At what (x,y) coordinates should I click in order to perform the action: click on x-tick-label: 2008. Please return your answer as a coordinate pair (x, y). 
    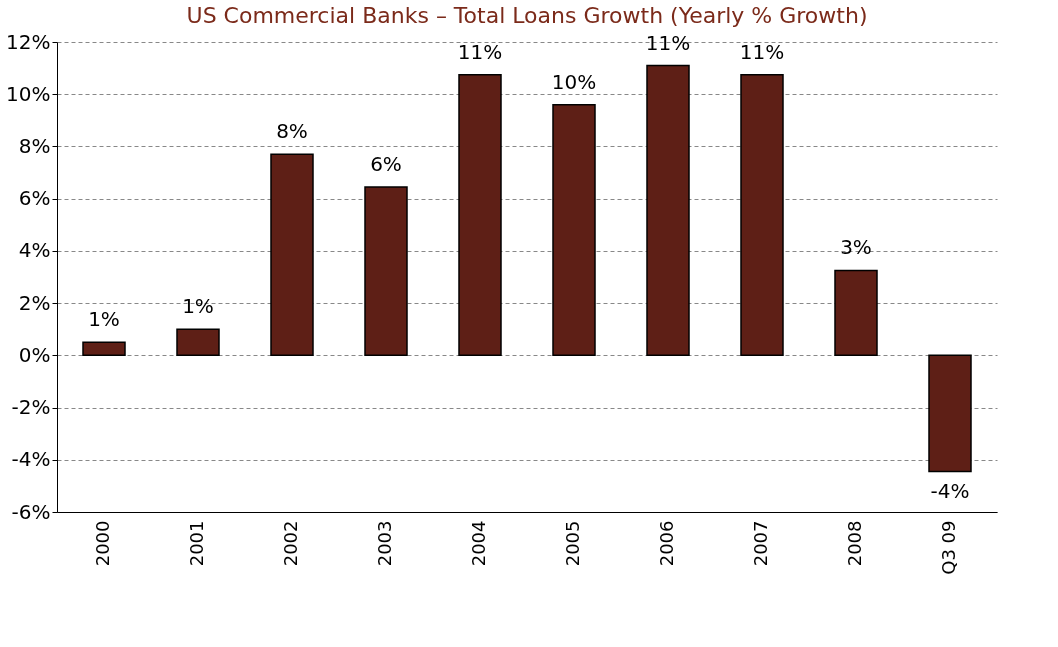
    Looking at the image, I should click on (854, 543).